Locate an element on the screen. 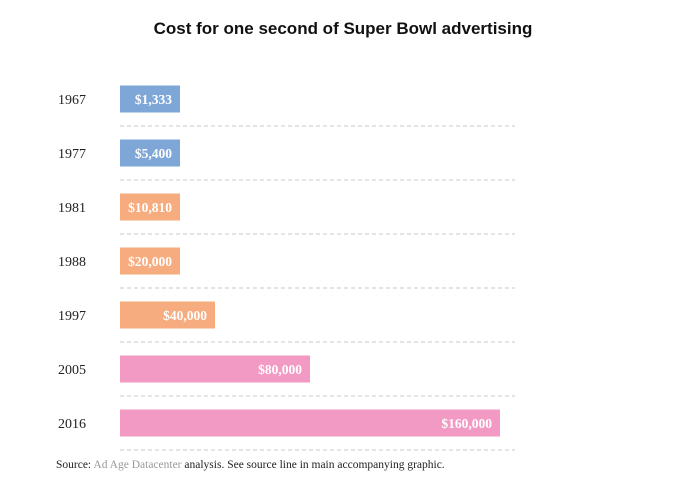 The width and height of the screenshot is (686, 497). year-label-1997: 1997 is located at coordinates (72, 316).